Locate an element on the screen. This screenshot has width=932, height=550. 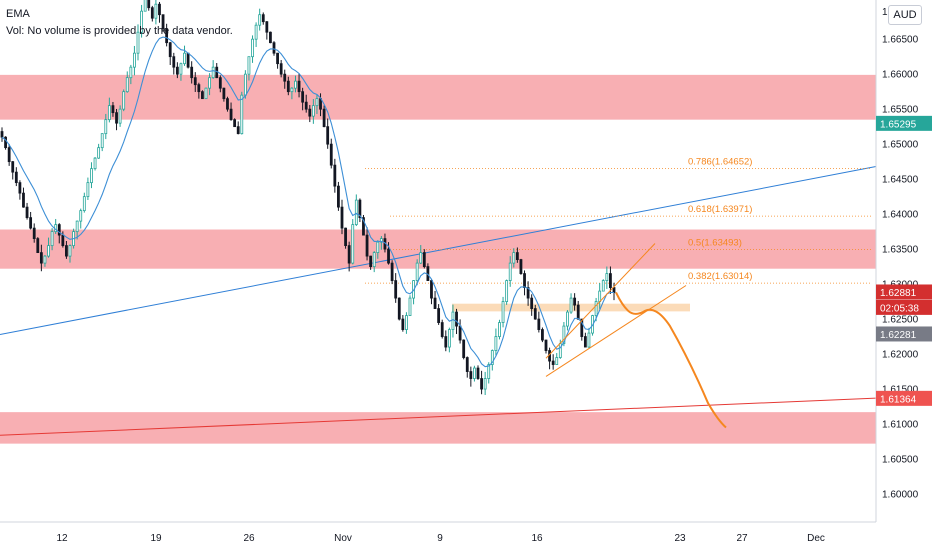
y-tick-label: 1.61500 is located at coordinates (900, 390).